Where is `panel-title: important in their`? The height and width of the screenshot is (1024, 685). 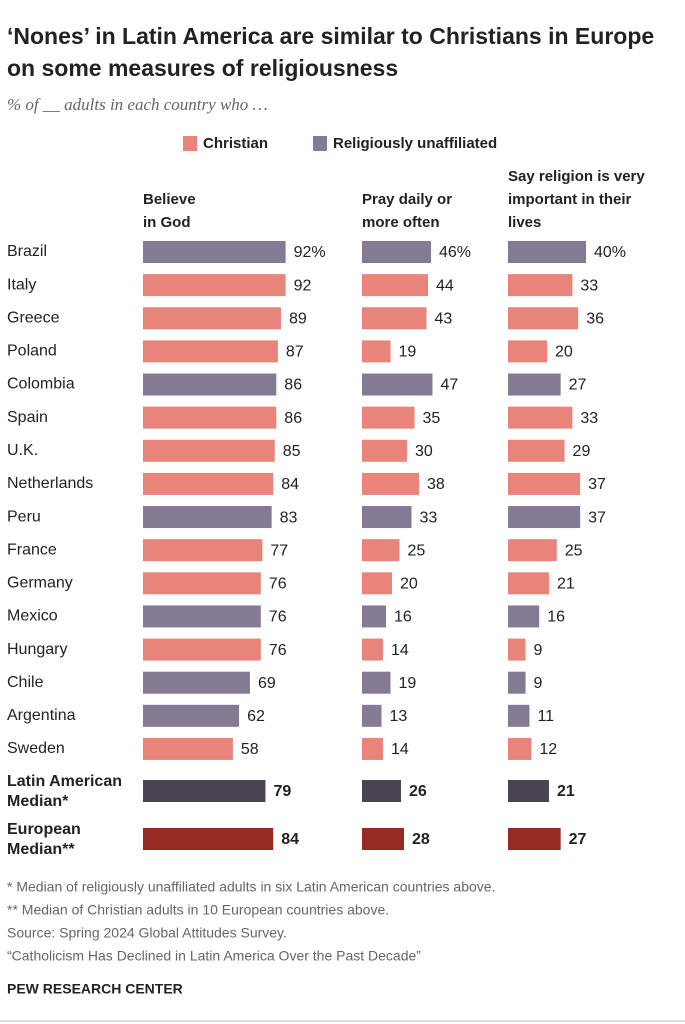 panel-title: important in their is located at coordinates (569, 199).